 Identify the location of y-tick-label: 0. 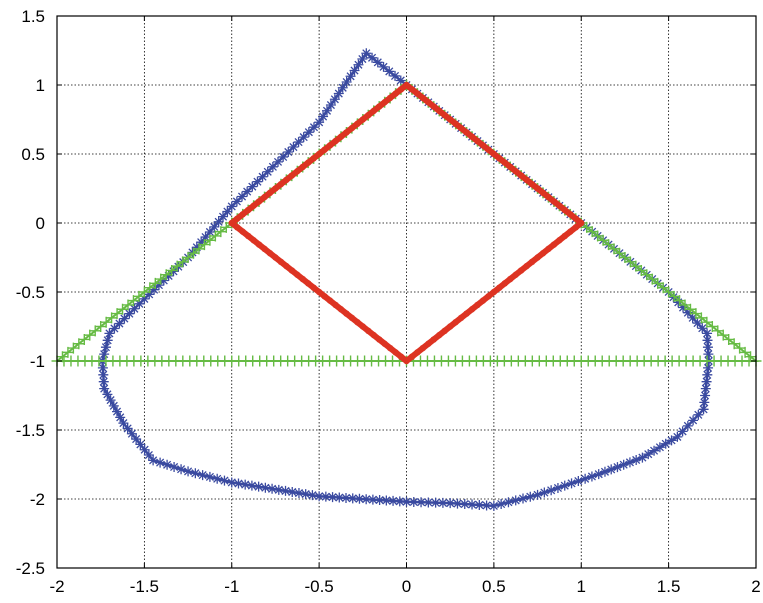
(40, 223).